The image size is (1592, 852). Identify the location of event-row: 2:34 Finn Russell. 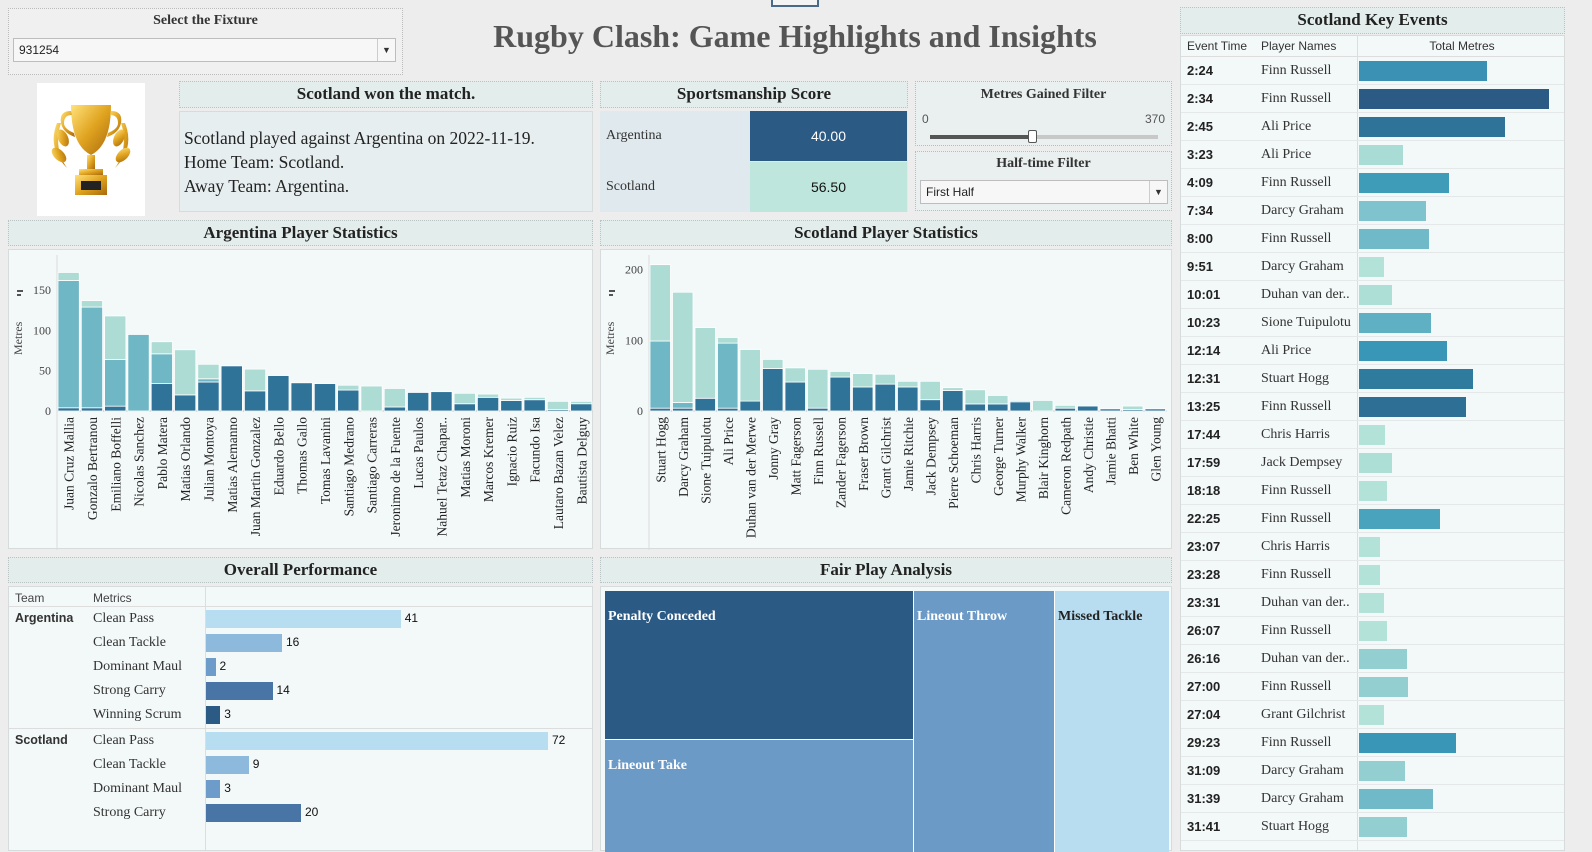
(1372, 99).